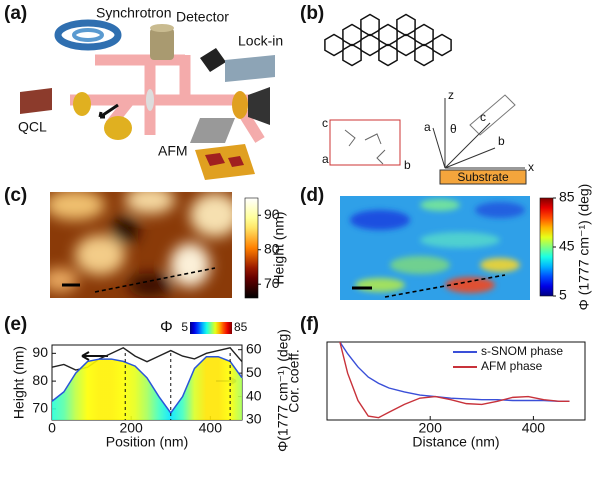 The width and height of the screenshot is (601, 479). What do you see at coordinates (254, 419) in the screenshot?
I see `y2-tick-label: 30` at bounding box center [254, 419].